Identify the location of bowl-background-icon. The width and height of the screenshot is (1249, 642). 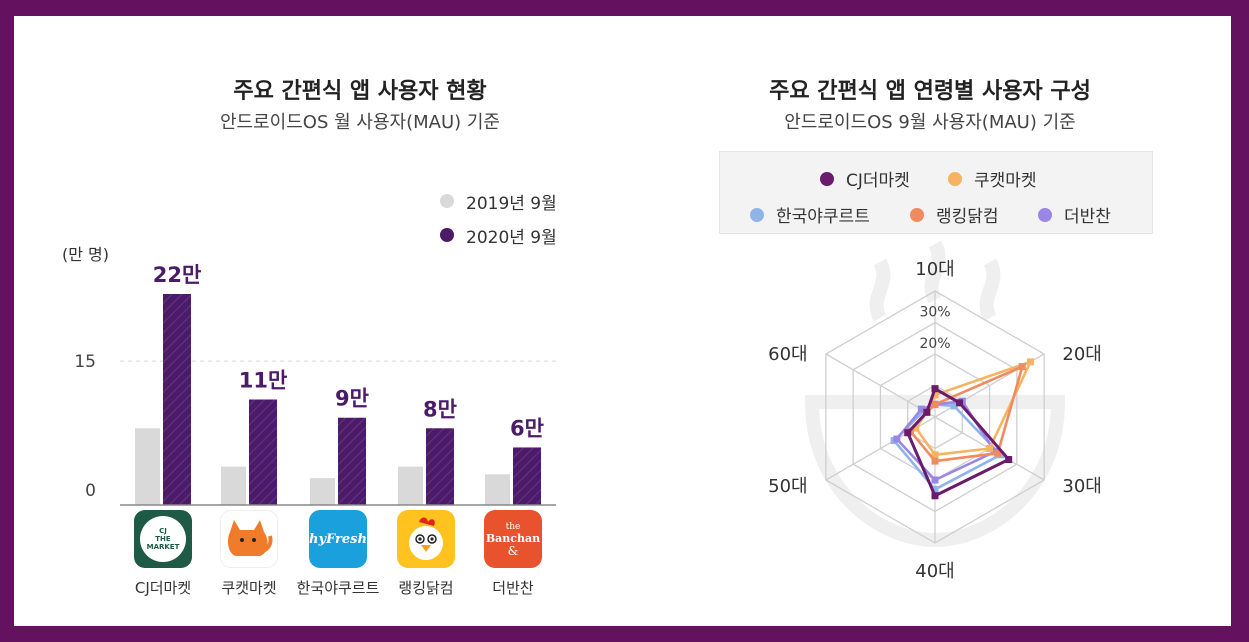
(935, 394).